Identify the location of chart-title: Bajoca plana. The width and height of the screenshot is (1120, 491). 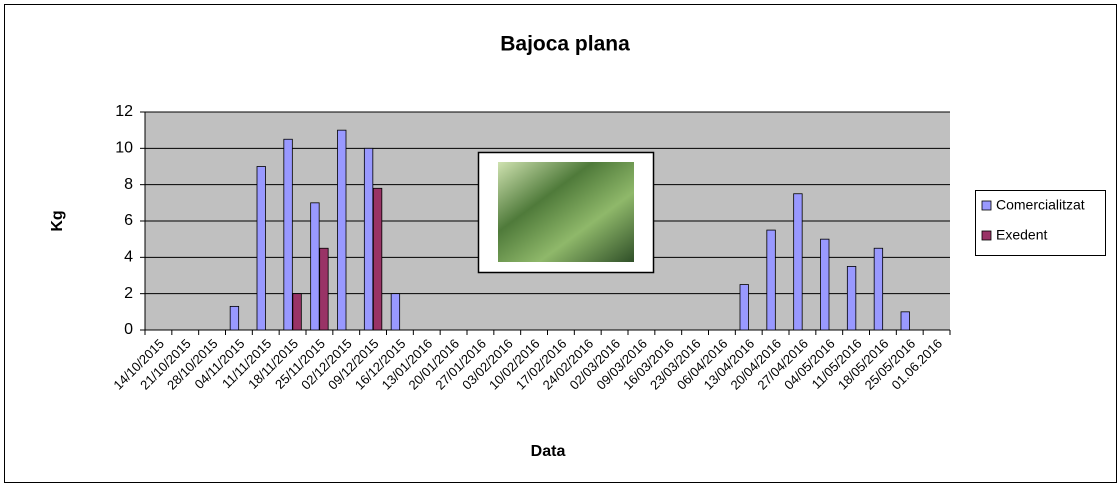
(565, 44).